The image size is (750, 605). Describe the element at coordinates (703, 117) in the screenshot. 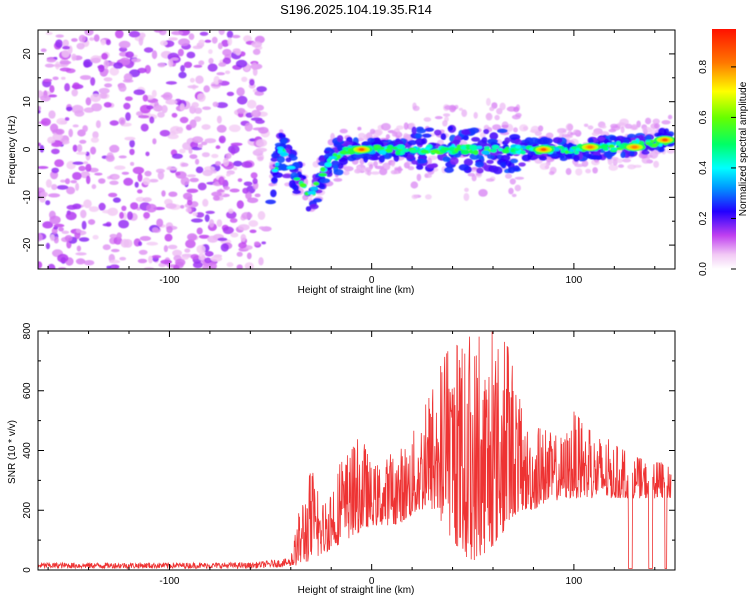

I see `colorbar-tick-label: 0.6` at that location.